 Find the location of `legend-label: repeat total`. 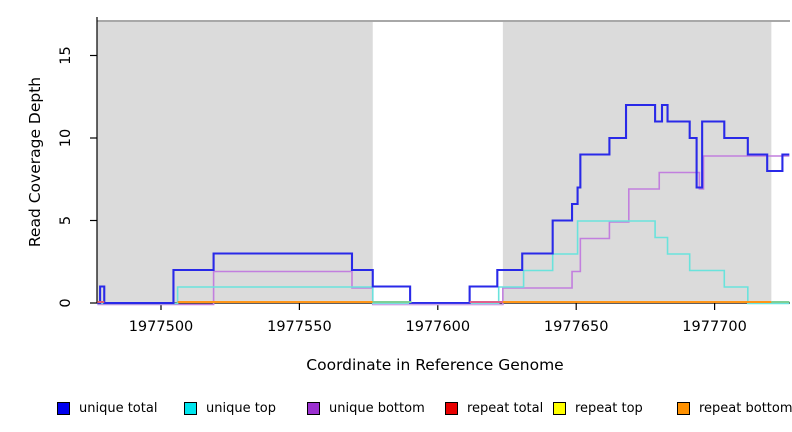

legend-label: repeat total is located at coordinates (505, 408).